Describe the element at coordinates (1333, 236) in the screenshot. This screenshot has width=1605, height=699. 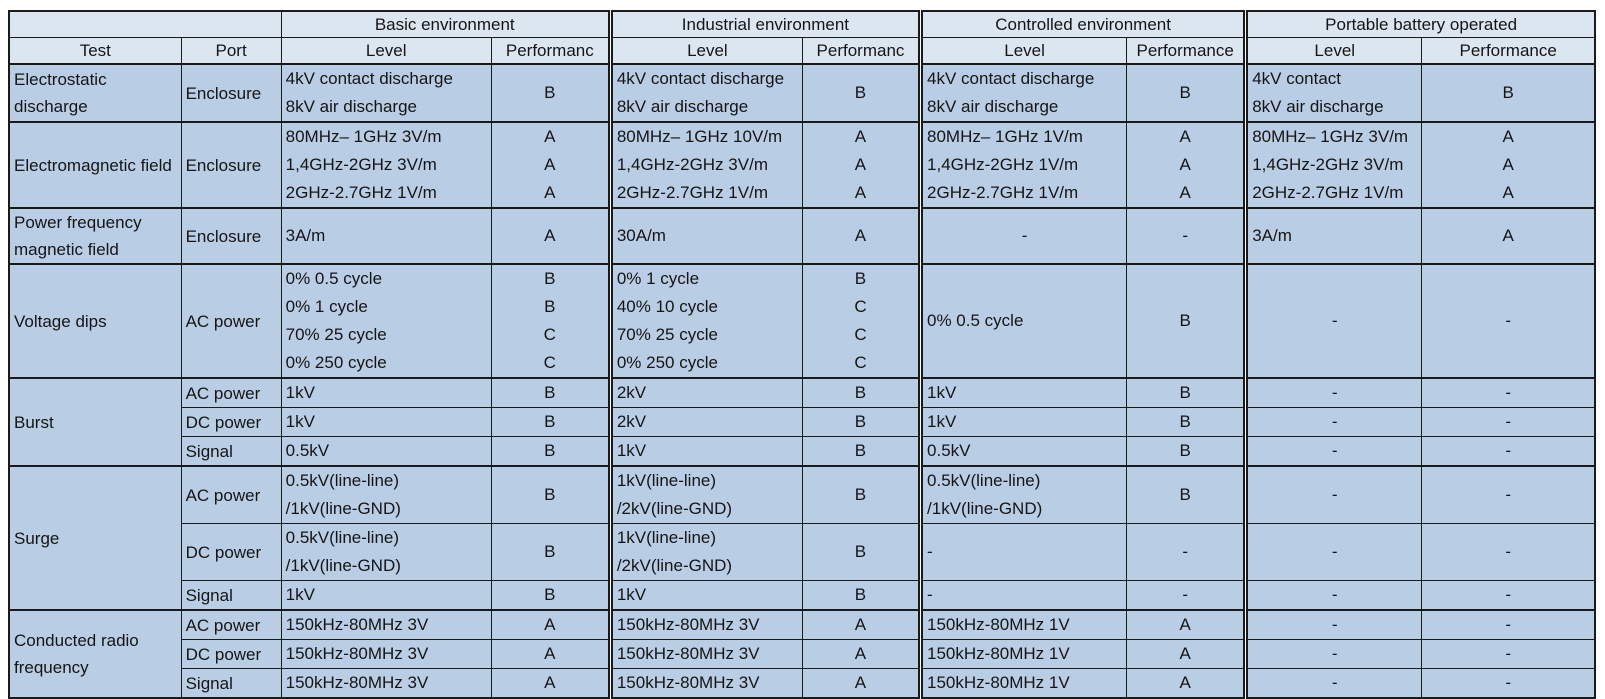
I see `level-cell: 3A/m` at that location.